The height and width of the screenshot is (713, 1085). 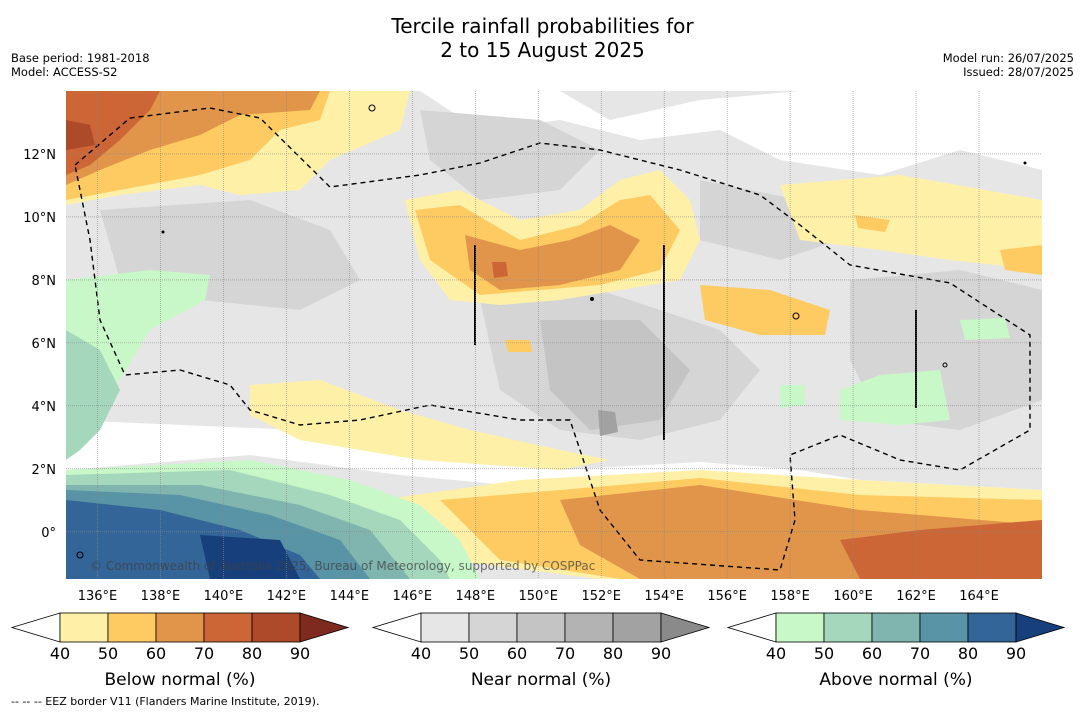 What do you see at coordinates (44, 407) in the screenshot?
I see `lat-tick-label: 4°N` at bounding box center [44, 407].